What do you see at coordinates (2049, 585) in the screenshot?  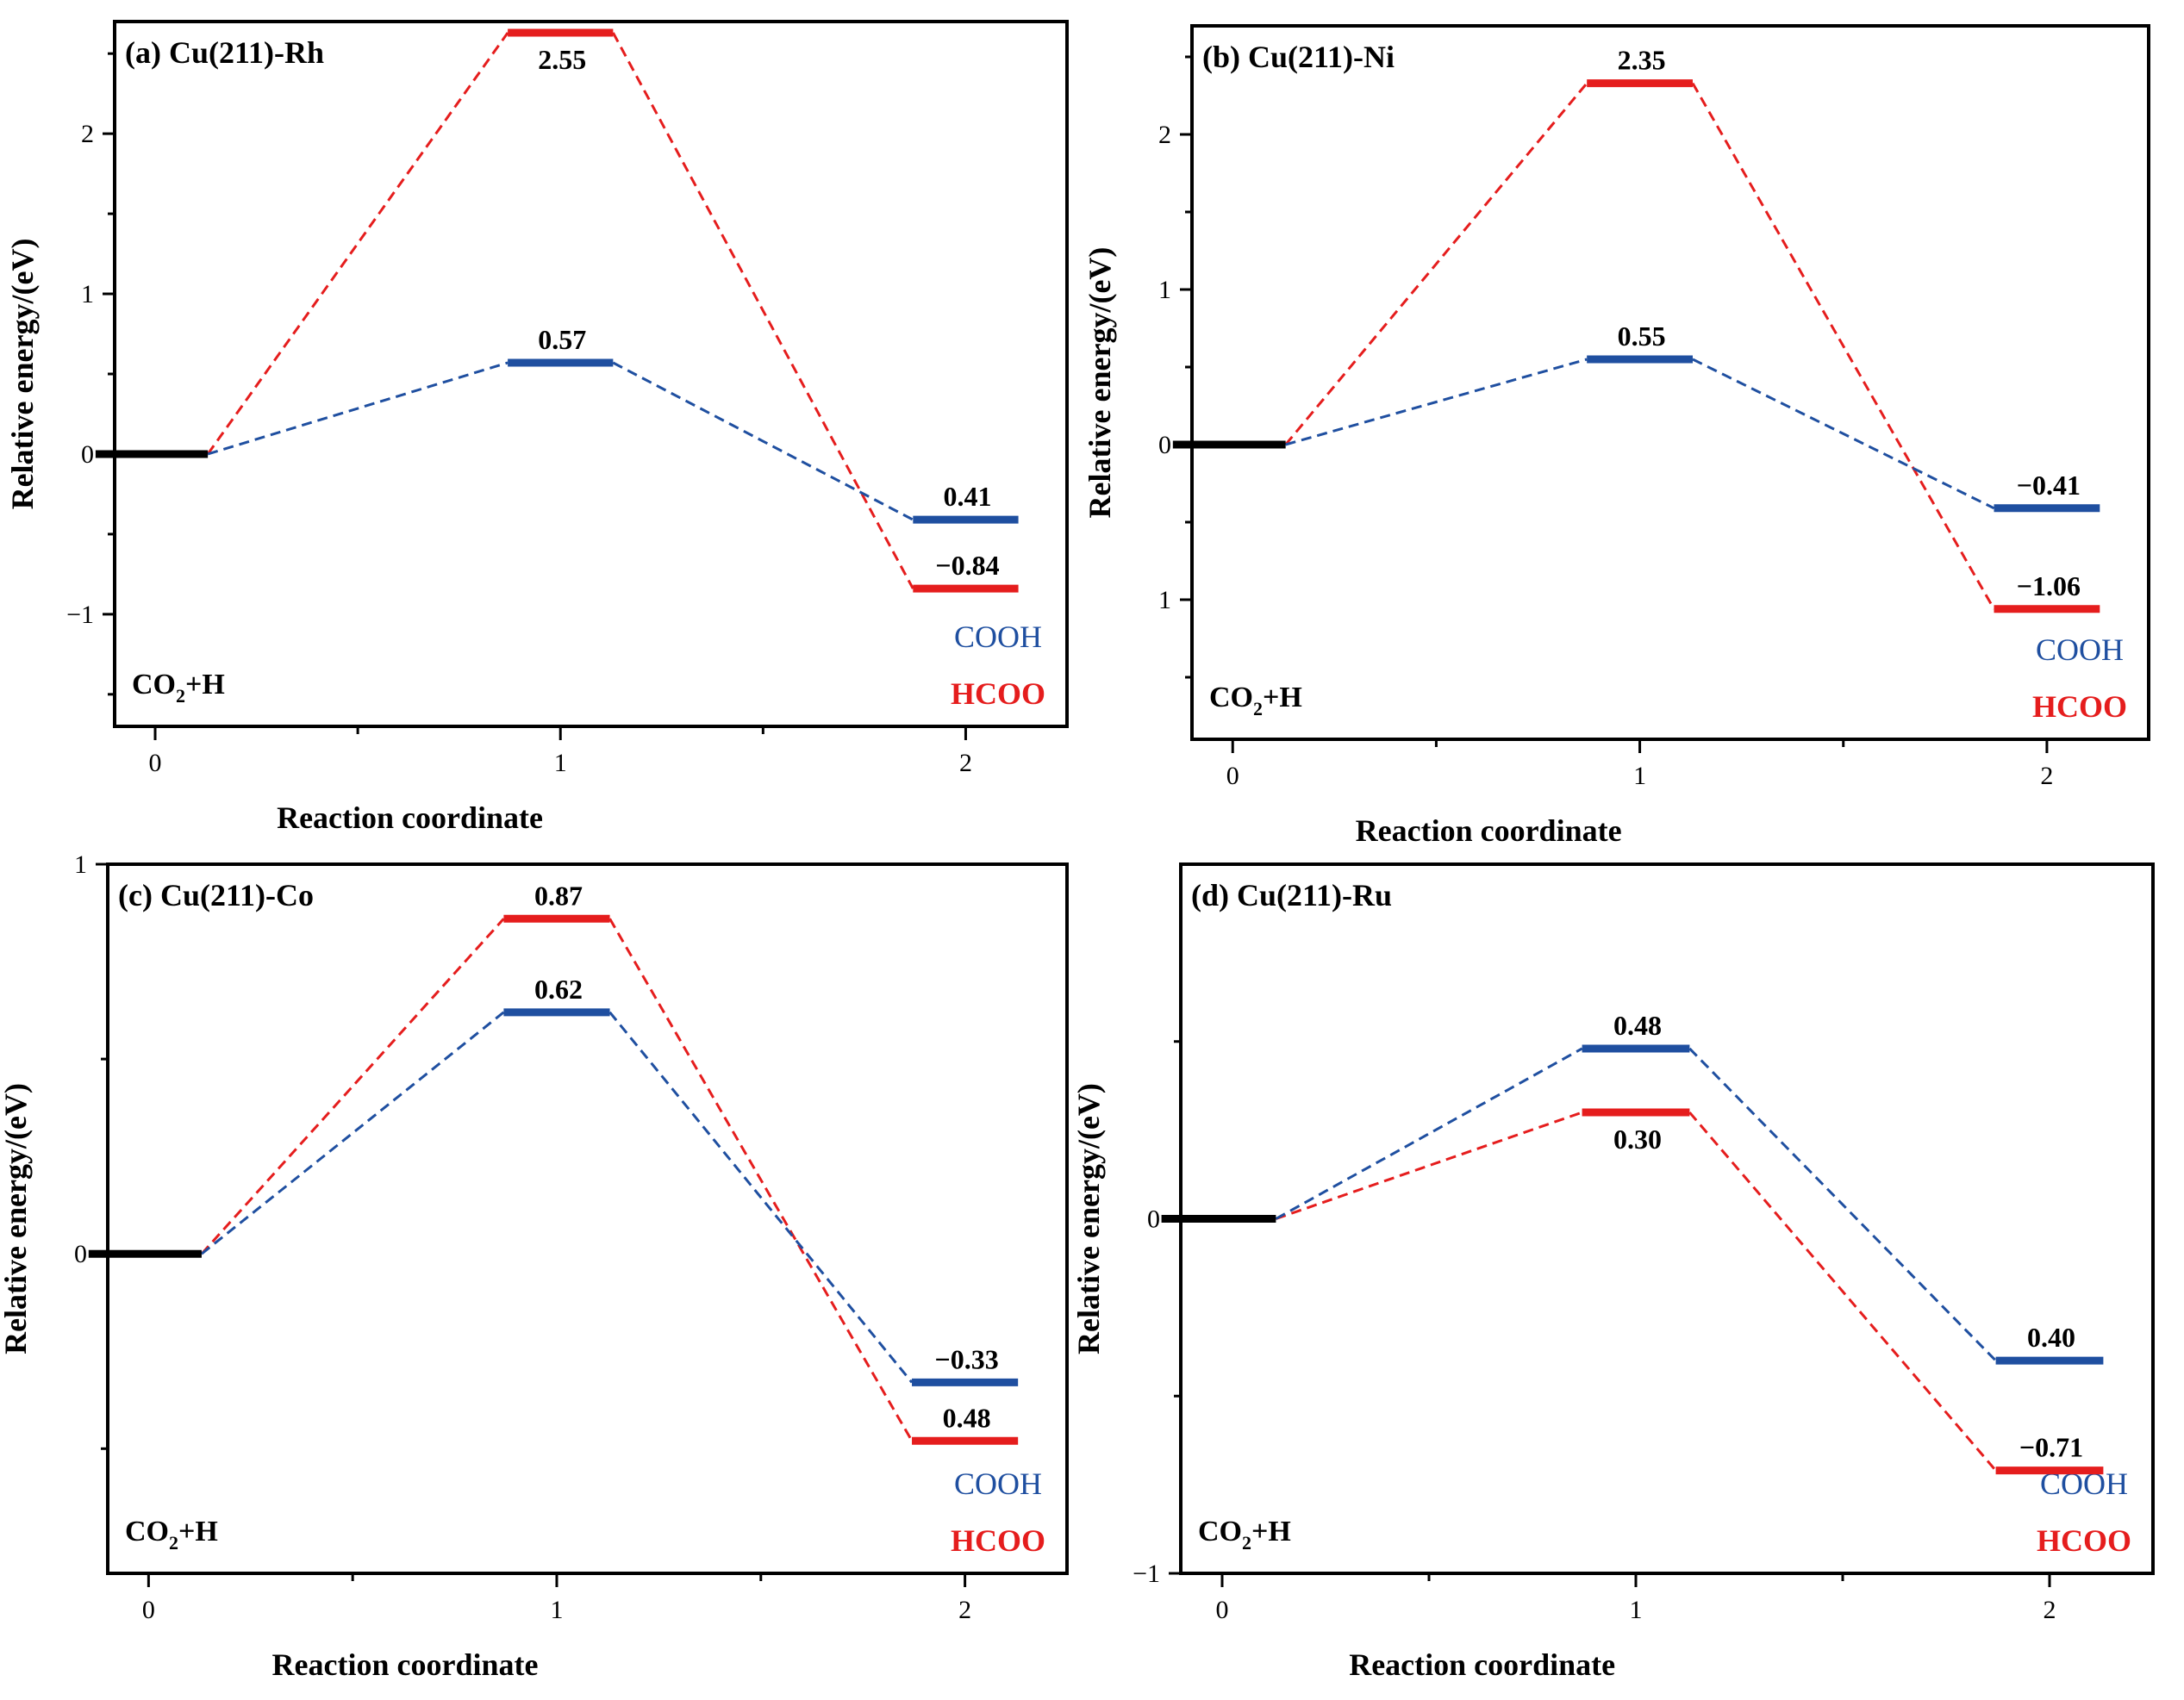 I see `hcoo-value-label: −1.06` at bounding box center [2049, 585].